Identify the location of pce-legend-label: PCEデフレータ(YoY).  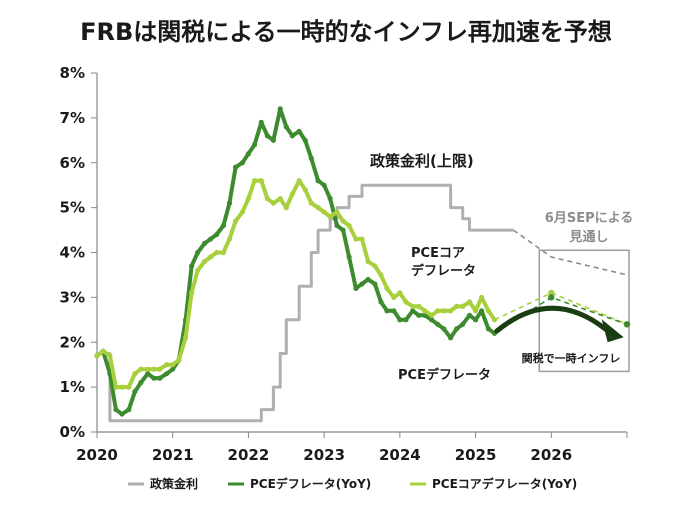
(310, 483).